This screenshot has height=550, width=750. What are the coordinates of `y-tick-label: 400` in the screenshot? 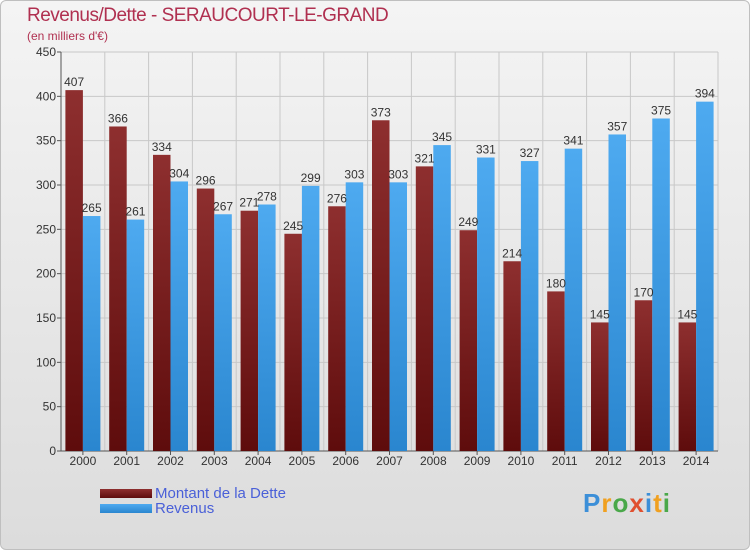 It's located at (46, 96).